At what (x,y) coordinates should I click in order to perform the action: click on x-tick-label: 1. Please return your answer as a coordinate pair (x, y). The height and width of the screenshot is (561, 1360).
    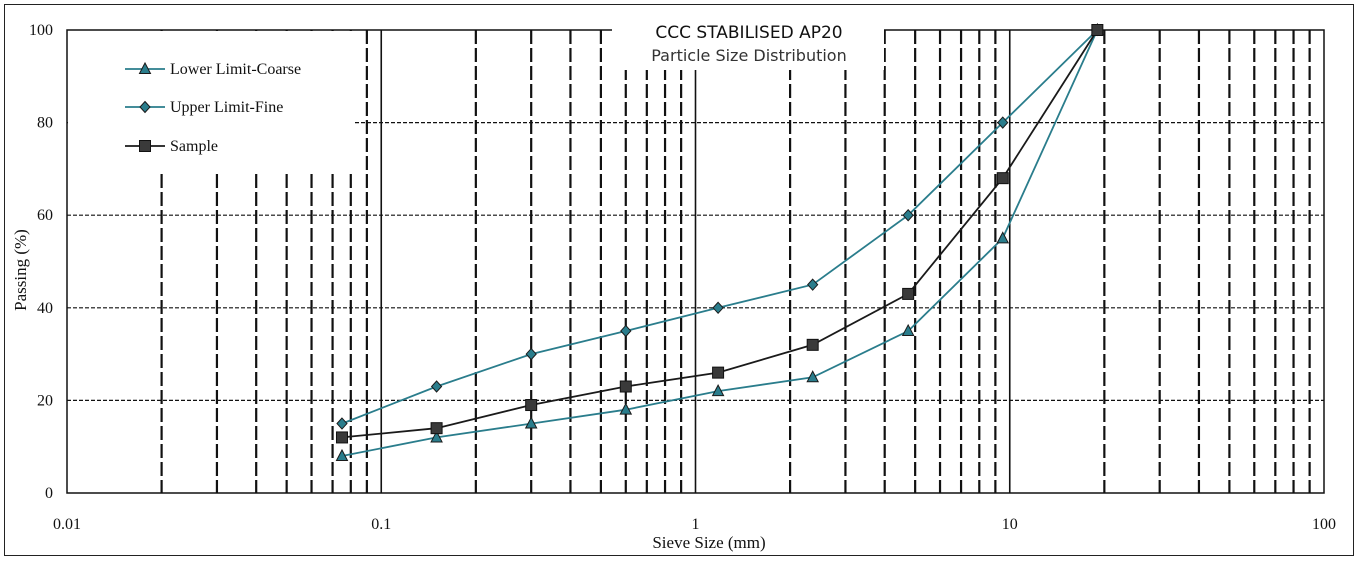
    Looking at the image, I should click on (696, 524).